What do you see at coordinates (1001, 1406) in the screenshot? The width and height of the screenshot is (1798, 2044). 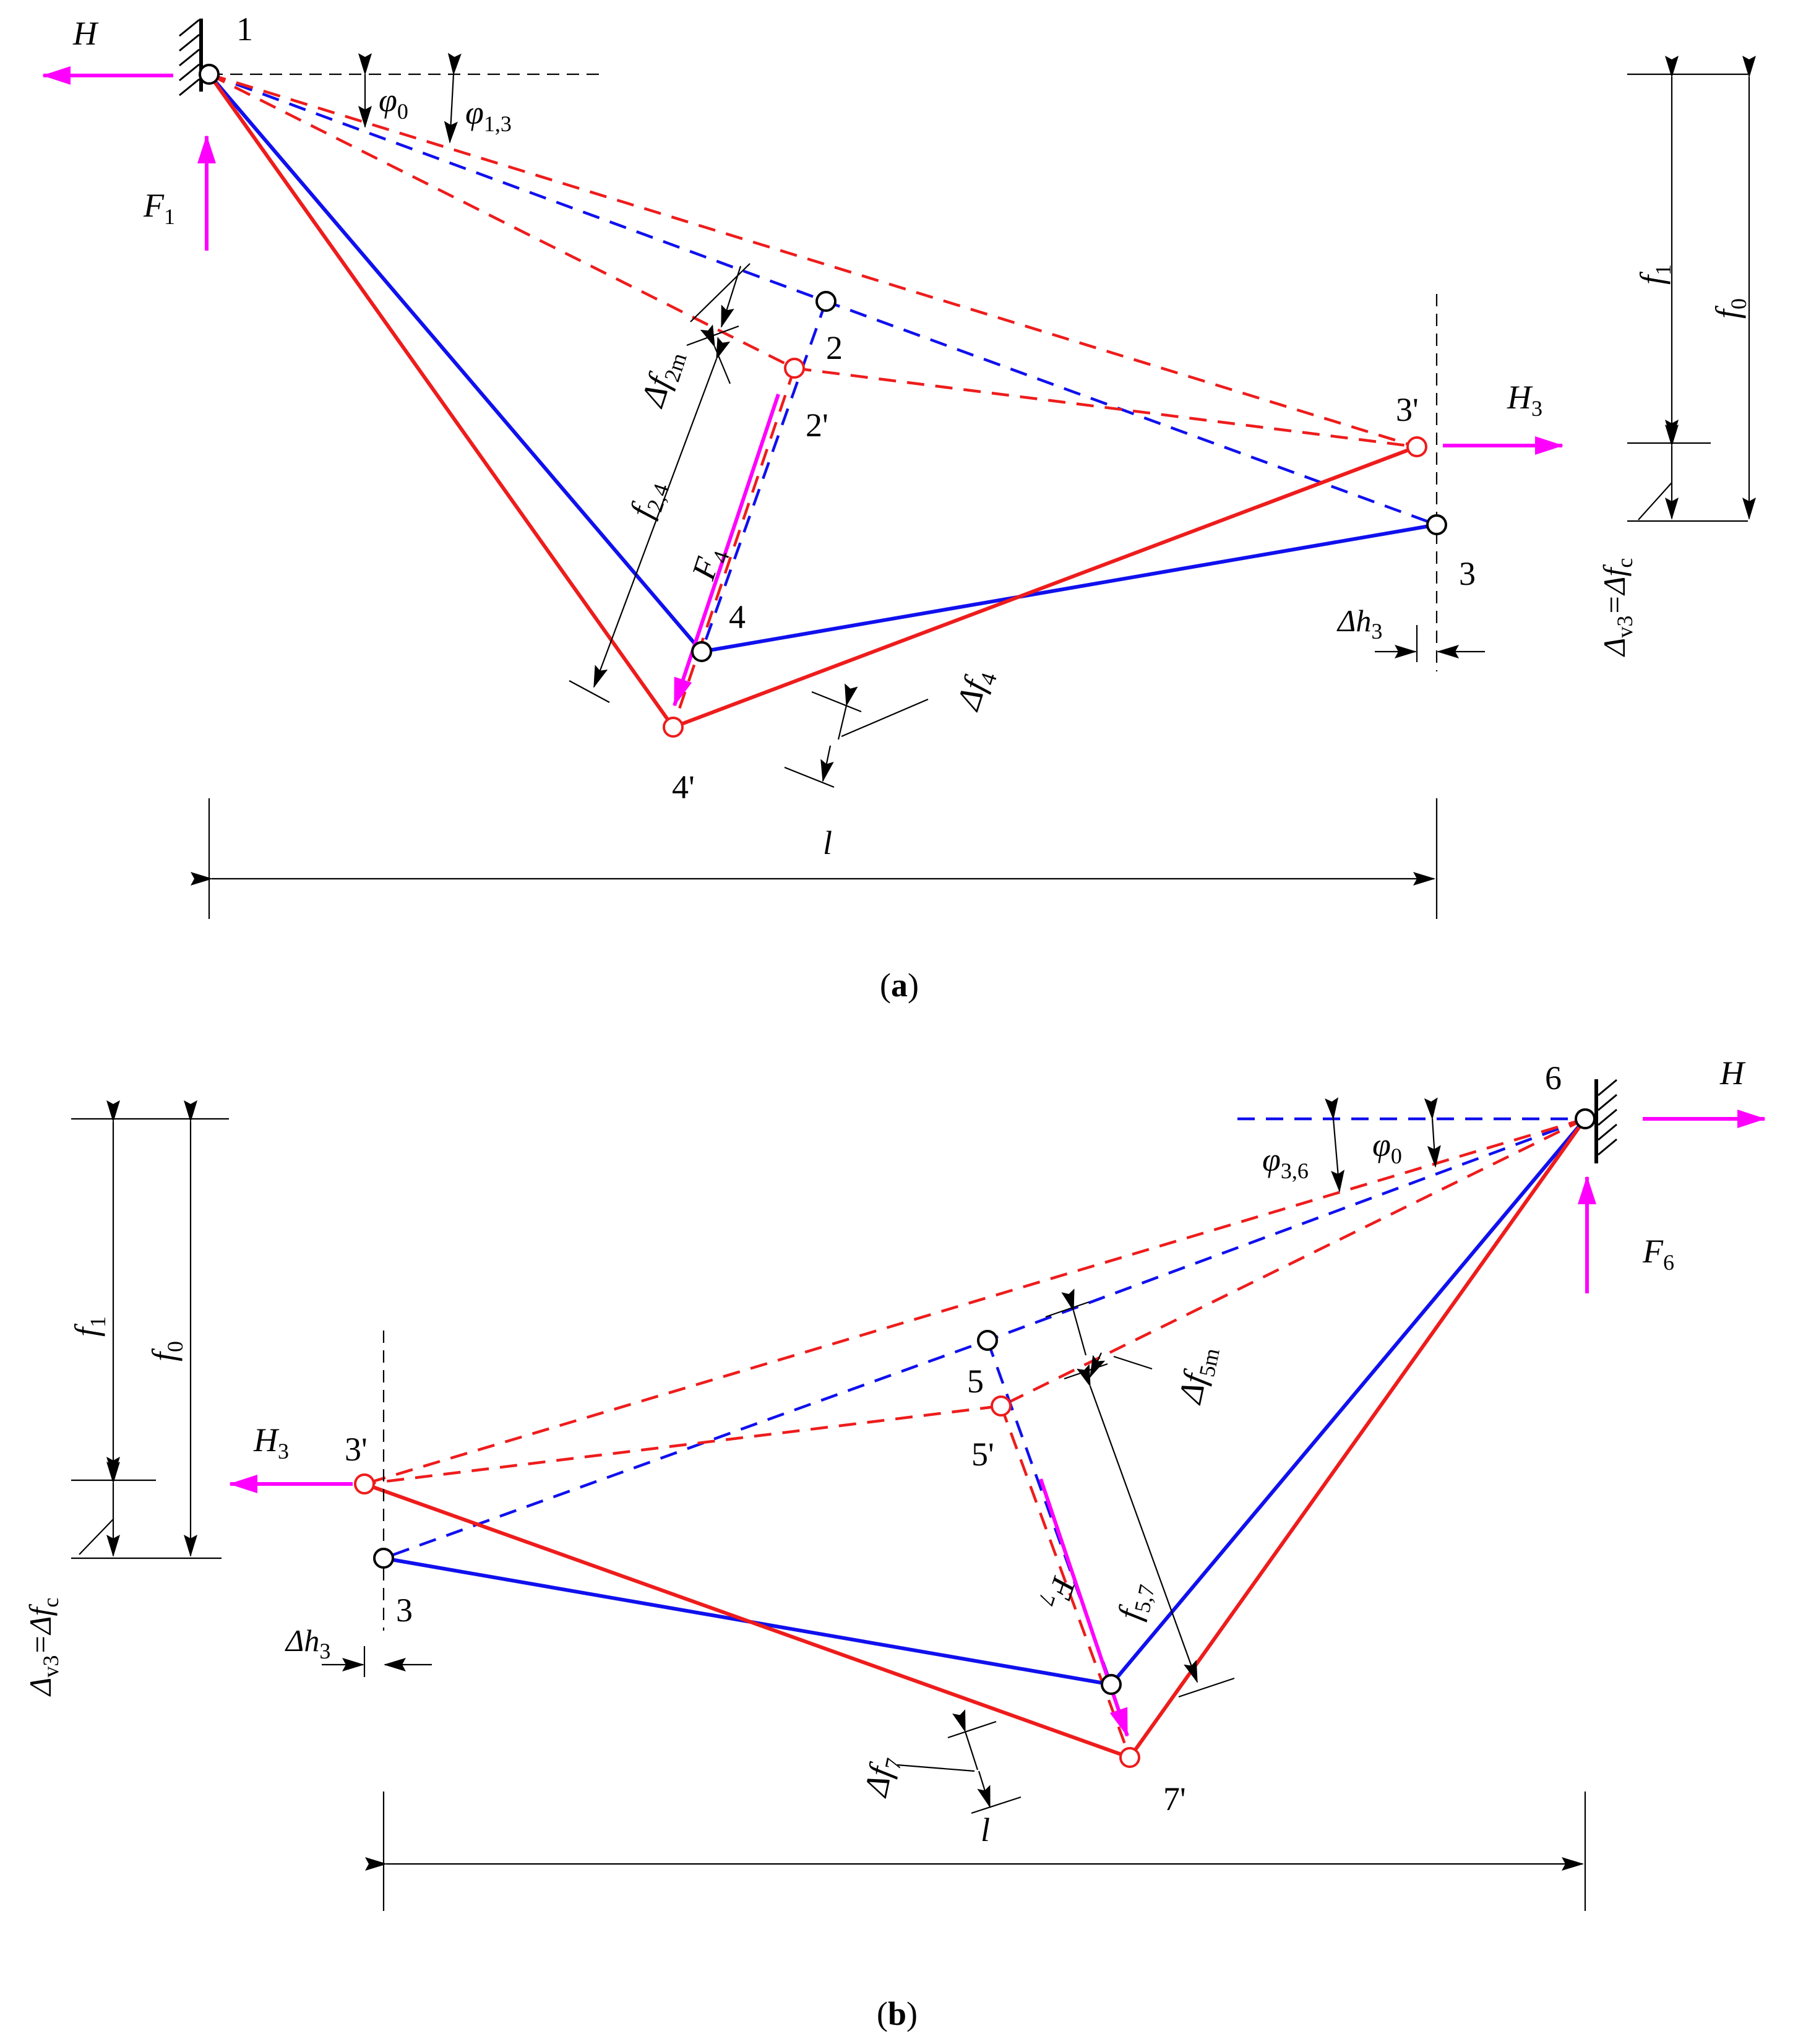 I see `node-5p` at bounding box center [1001, 1406].